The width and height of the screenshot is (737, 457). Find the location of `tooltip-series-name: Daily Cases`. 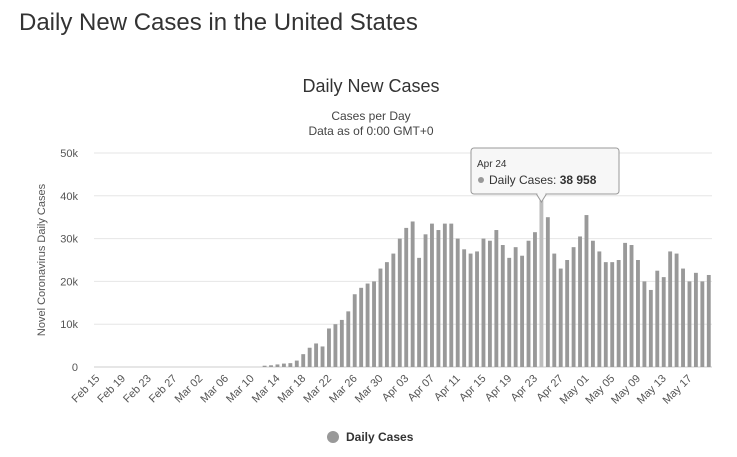

tooltip-series-name: Daily Cases is located at coordinates (521, 180).